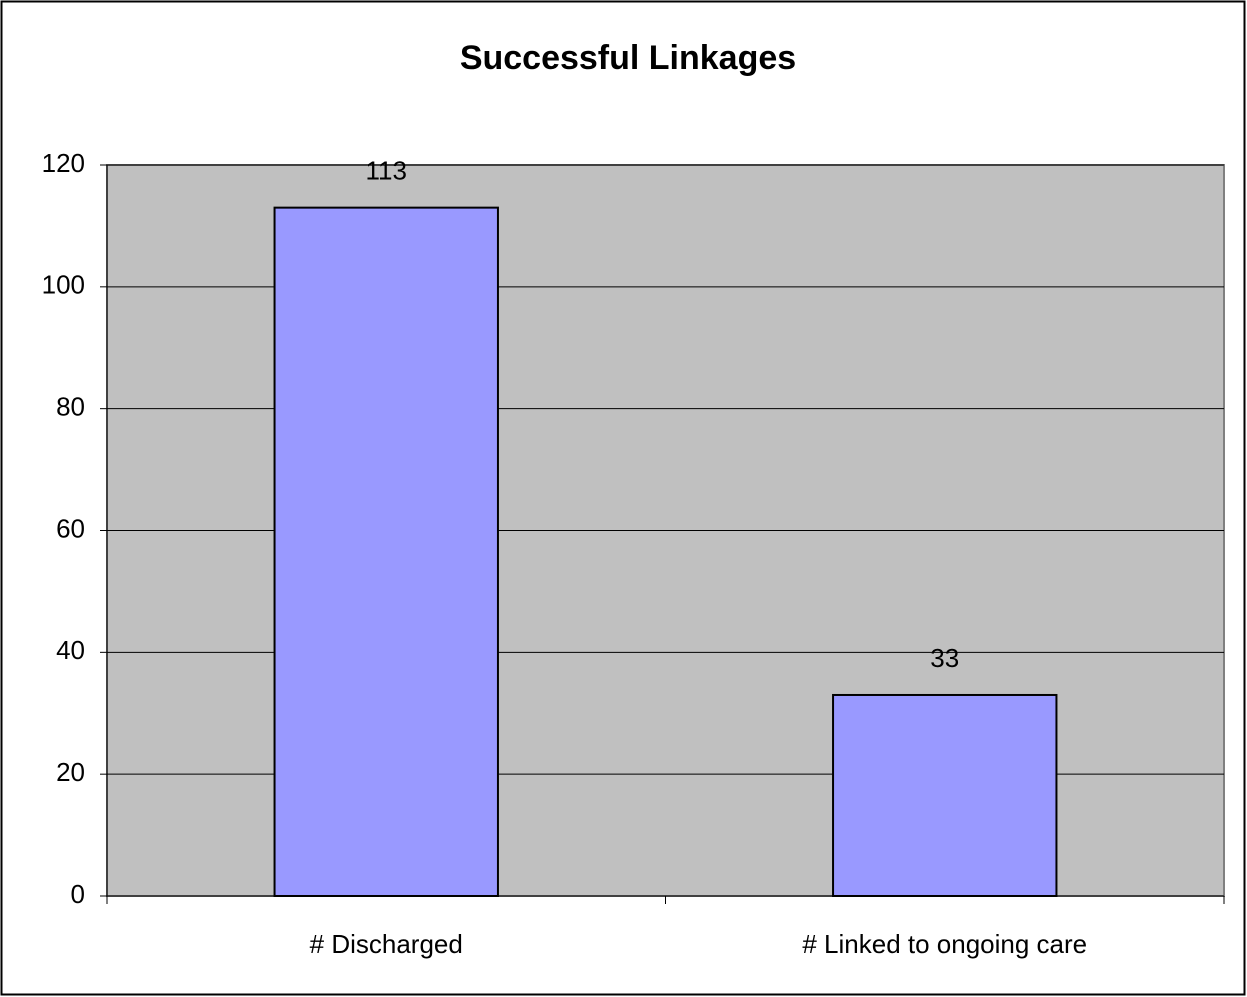 The image size is (1247, 997). I want to click on data-label: 113, so click(386, 171).